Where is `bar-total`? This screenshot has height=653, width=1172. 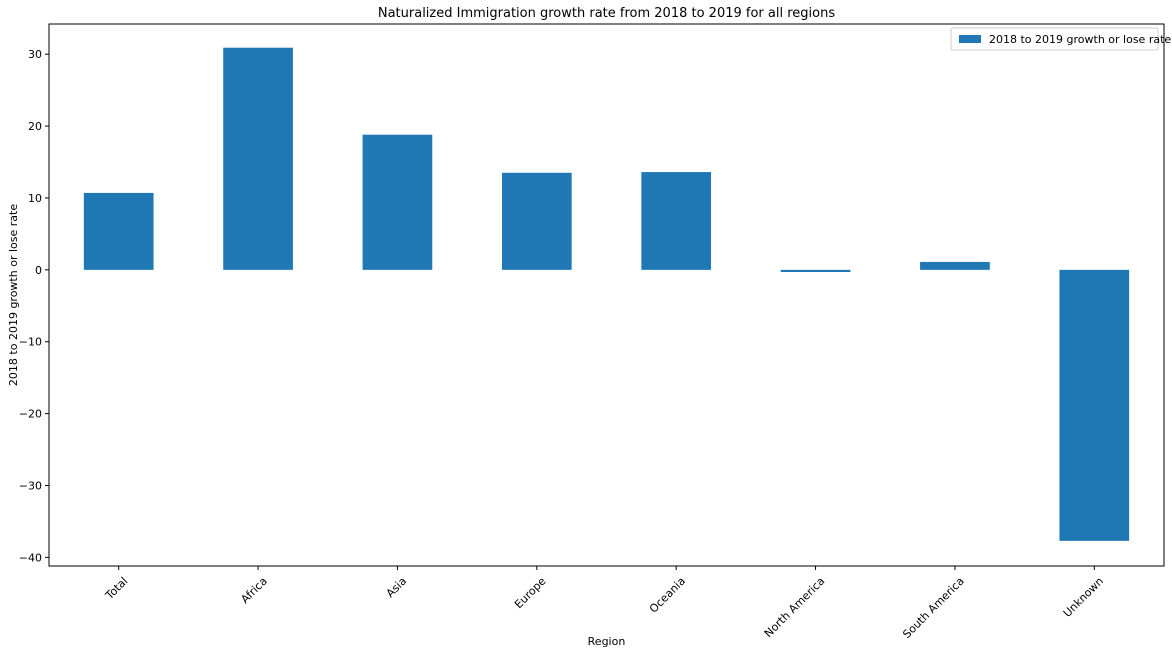 bar-total is located at coordinates (118, 231).